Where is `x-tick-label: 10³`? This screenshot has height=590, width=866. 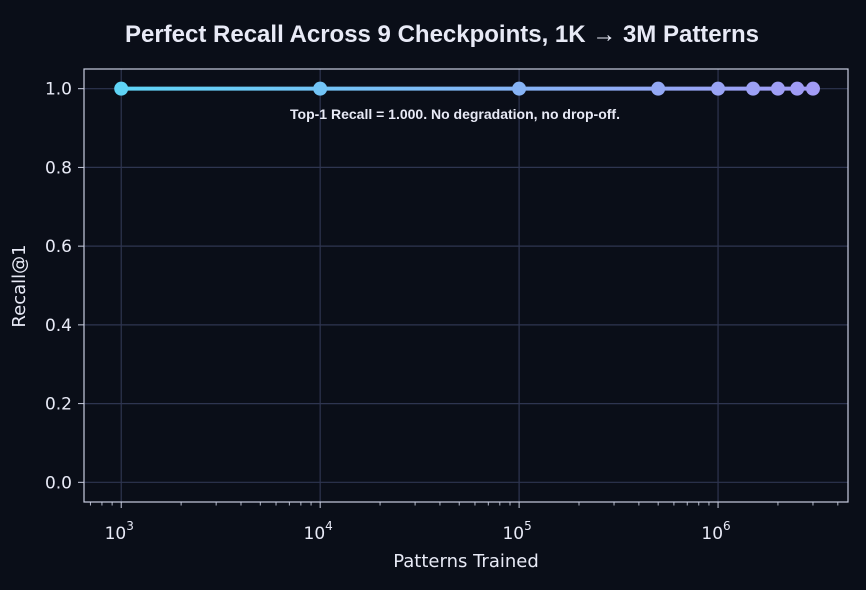
x-tick-label: 10³ is located at coordinates (119, 531).